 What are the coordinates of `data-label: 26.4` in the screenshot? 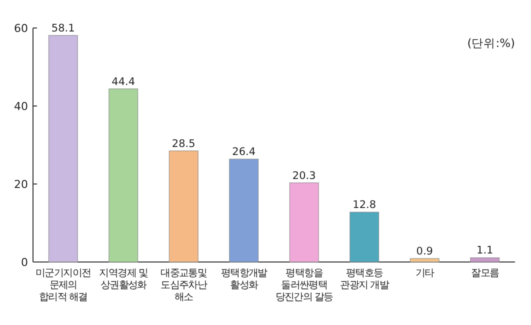 It's located at (244, 152).